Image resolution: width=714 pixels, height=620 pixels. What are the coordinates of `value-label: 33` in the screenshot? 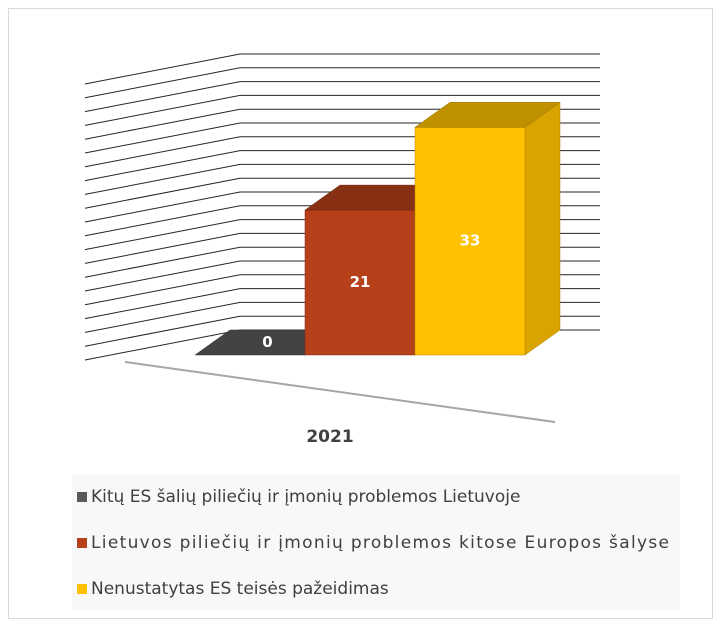 It's located at (470, 241).